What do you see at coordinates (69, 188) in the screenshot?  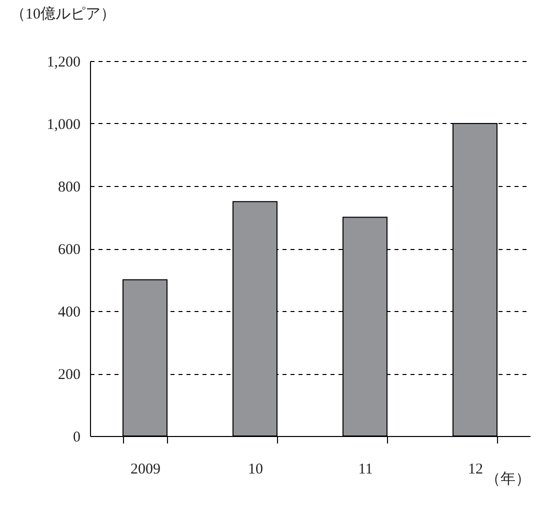 I see `y-tick-label: 800` at bounding box center [69, 188].